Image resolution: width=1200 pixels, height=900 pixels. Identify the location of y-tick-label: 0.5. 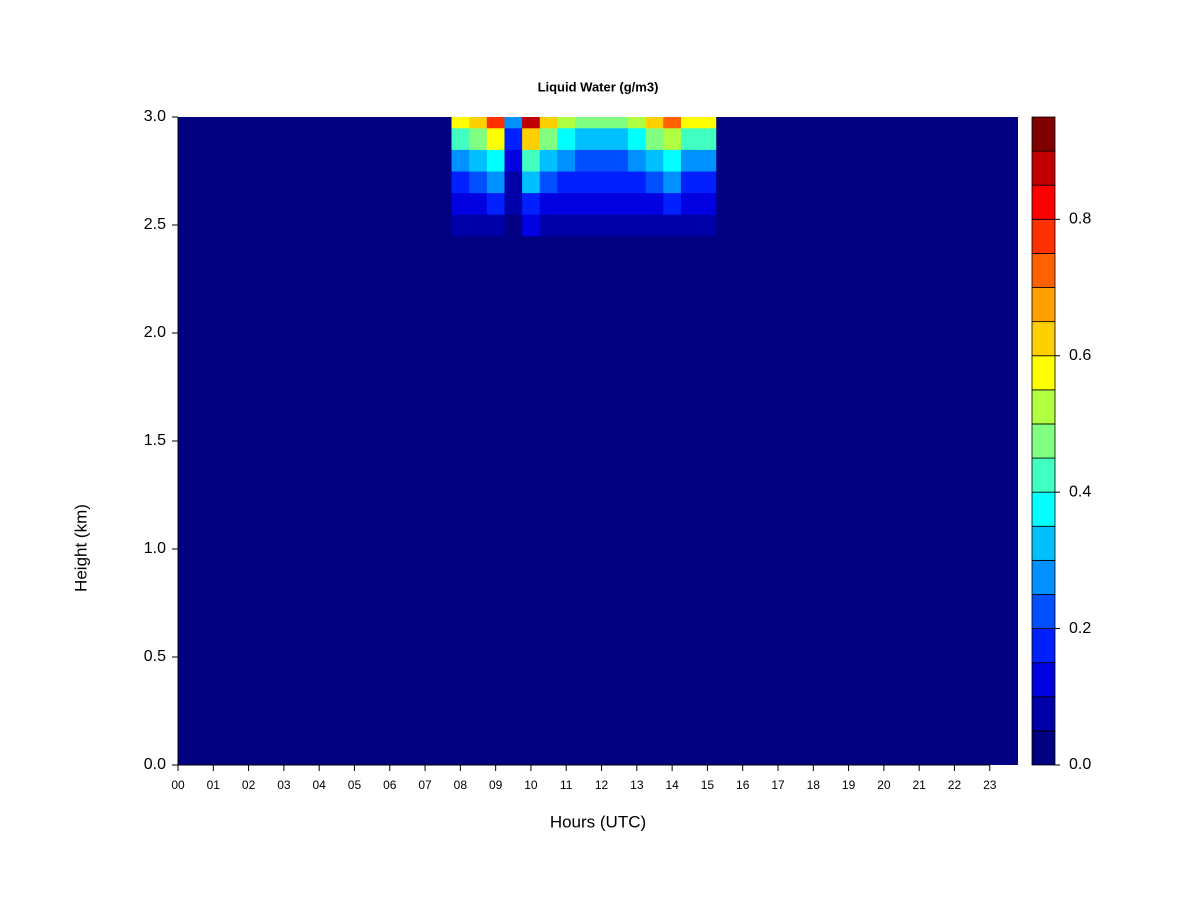
(155, 656).